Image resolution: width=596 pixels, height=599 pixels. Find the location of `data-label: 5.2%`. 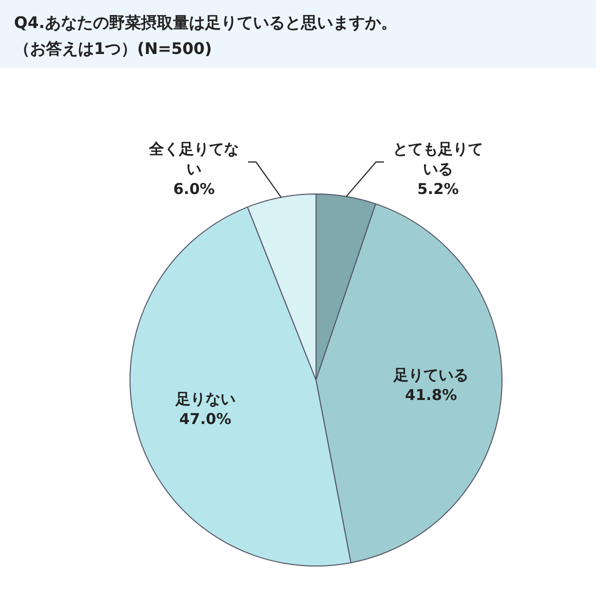

data-label: 5.2% is located at coordinates (438, 189).